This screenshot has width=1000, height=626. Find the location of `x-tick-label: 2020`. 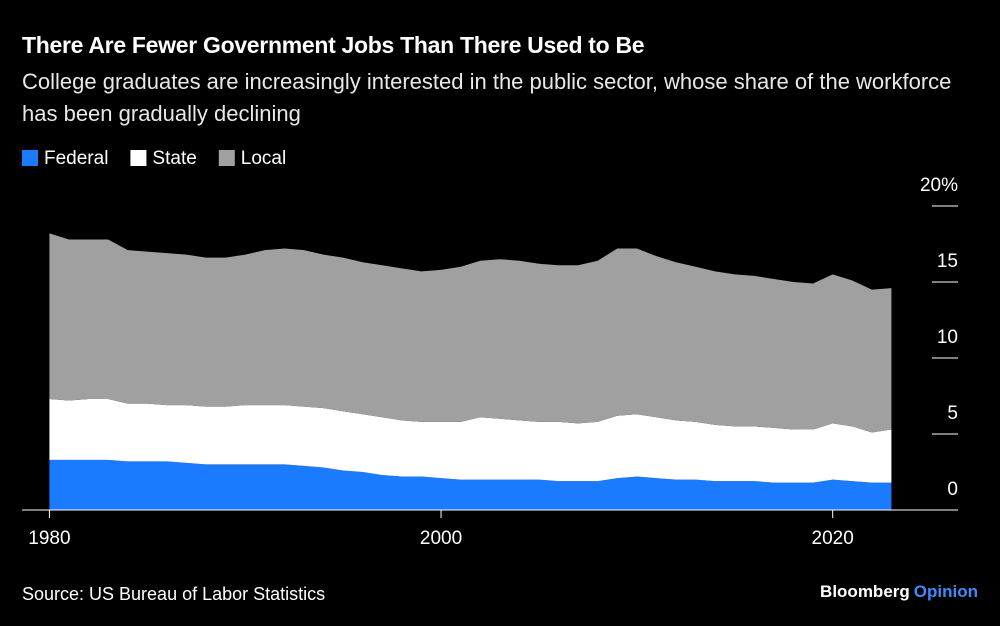

x-tick-label: 2020 is located at coordinates (833, 538).